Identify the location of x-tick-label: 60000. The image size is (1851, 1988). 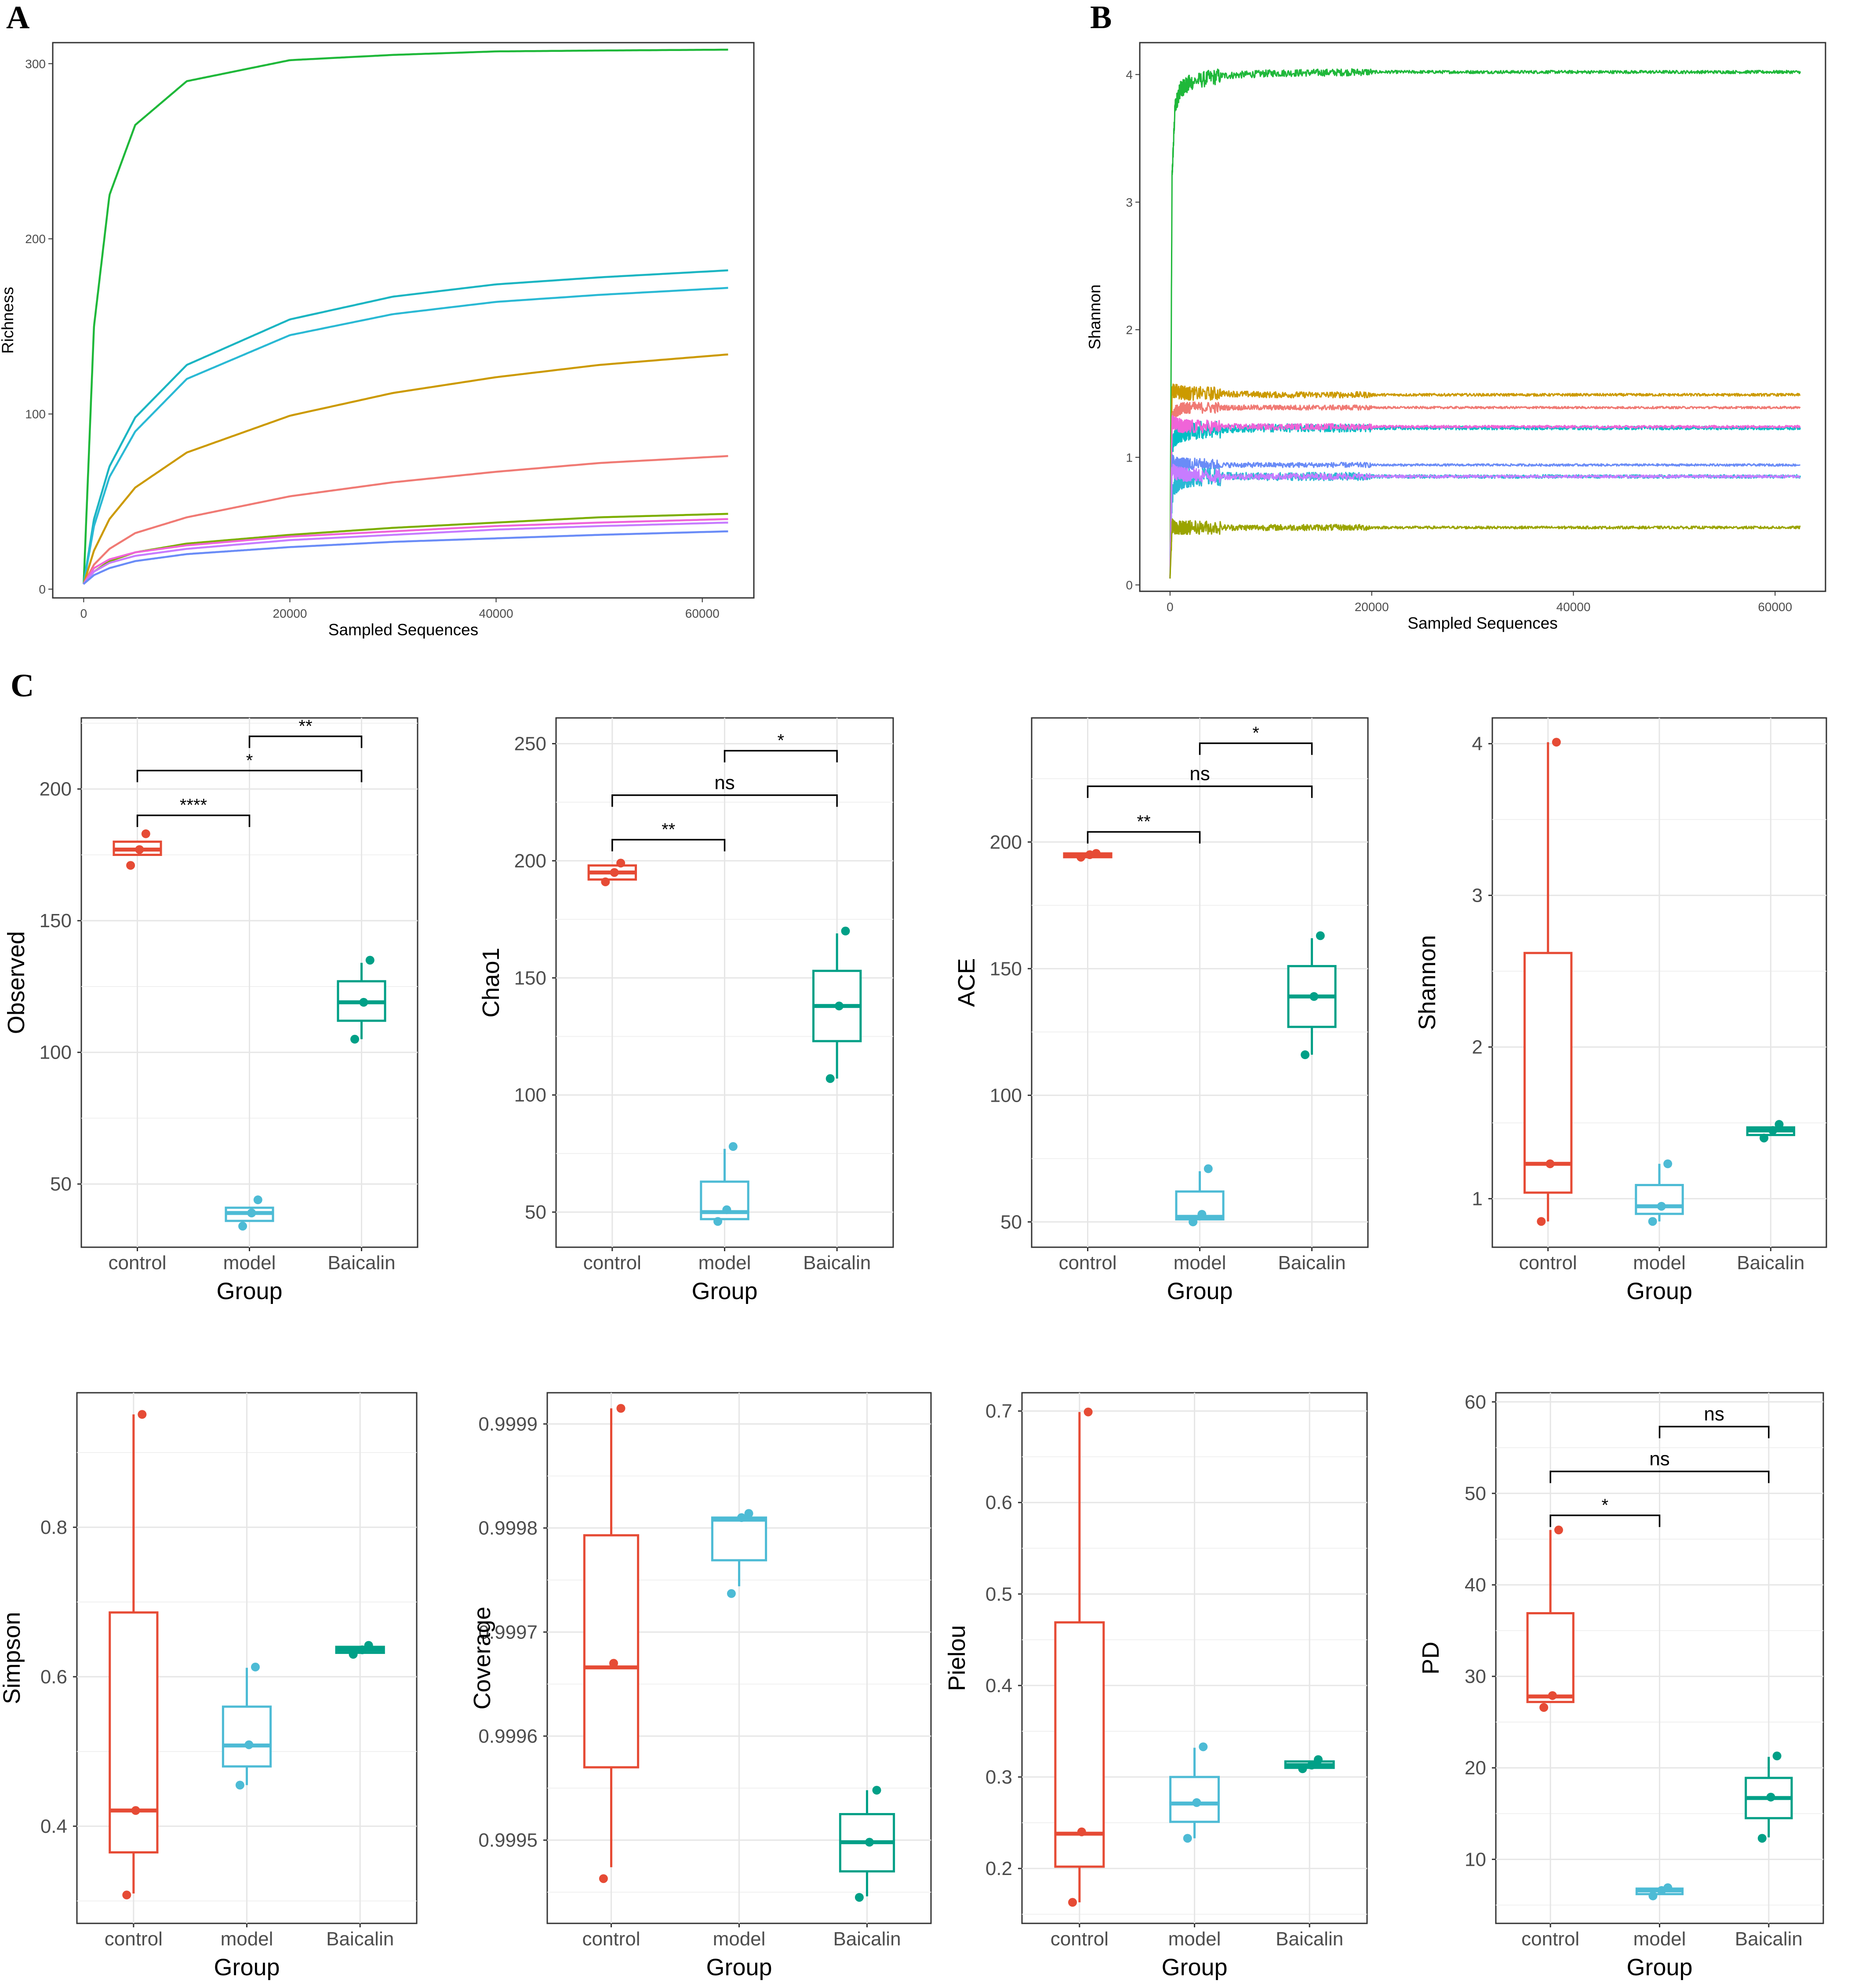
(1775, 607).